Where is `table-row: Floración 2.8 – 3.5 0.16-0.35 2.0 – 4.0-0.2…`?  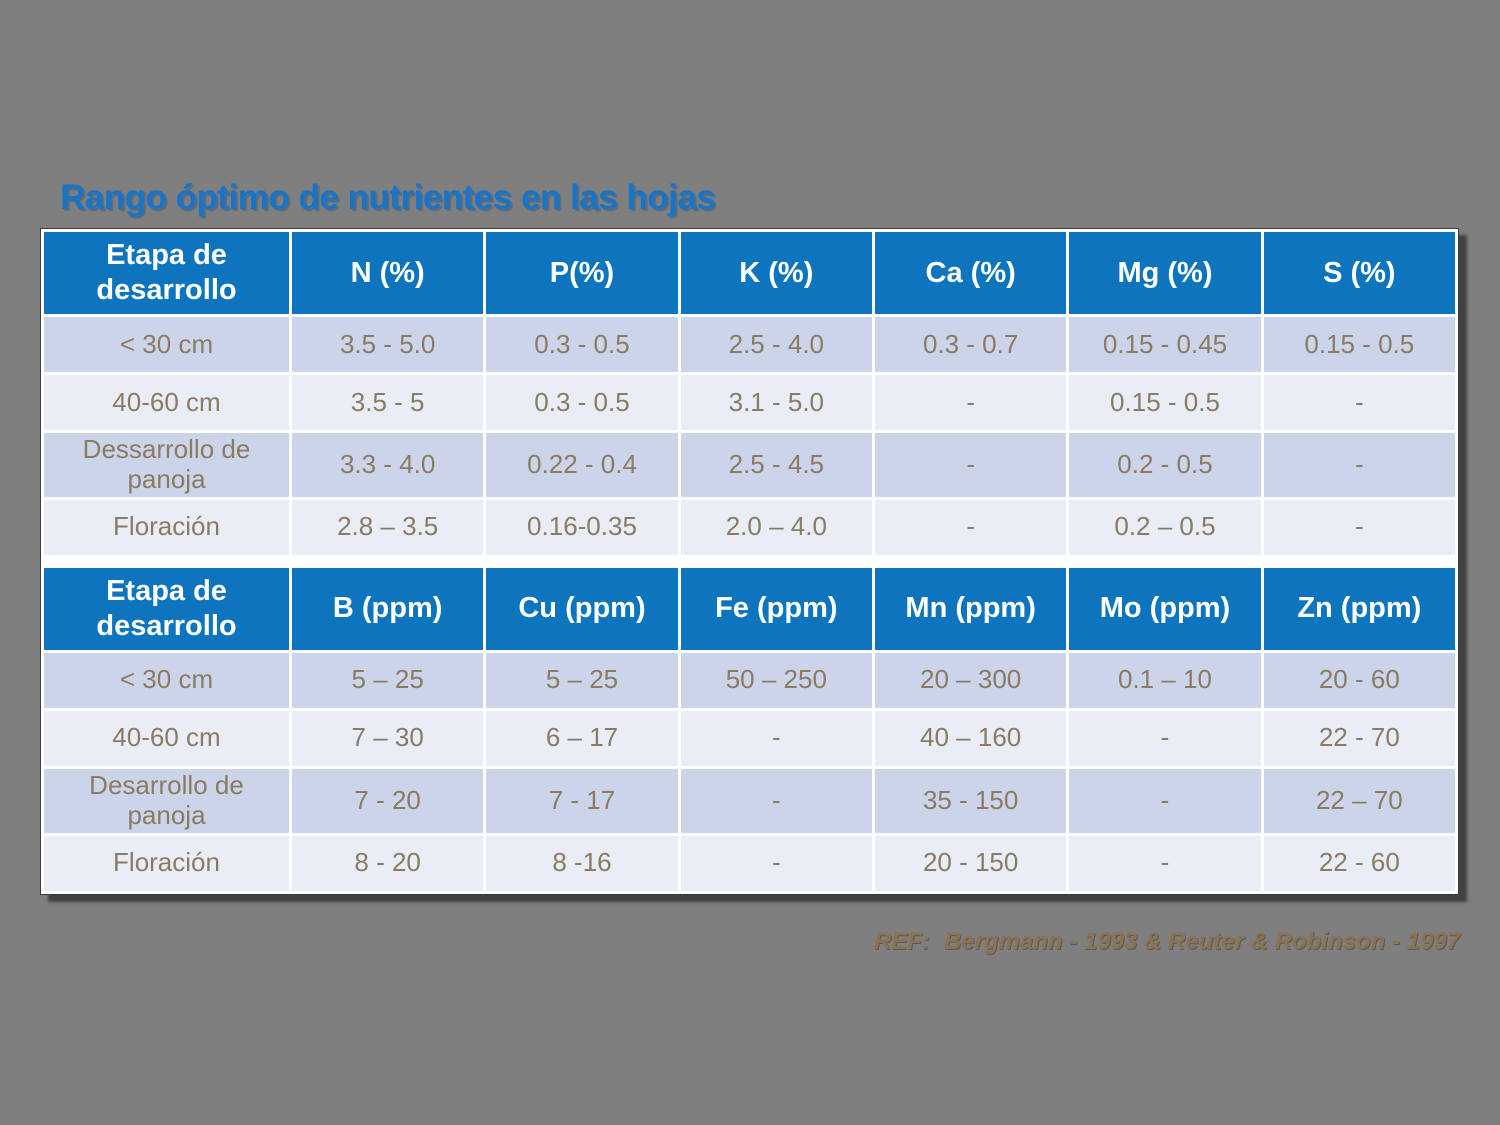 table-row: Floración 2.8 – 3.5 0.16-0.35 2.0 – 4.0-0.2… is located at coordinates (750, 527).